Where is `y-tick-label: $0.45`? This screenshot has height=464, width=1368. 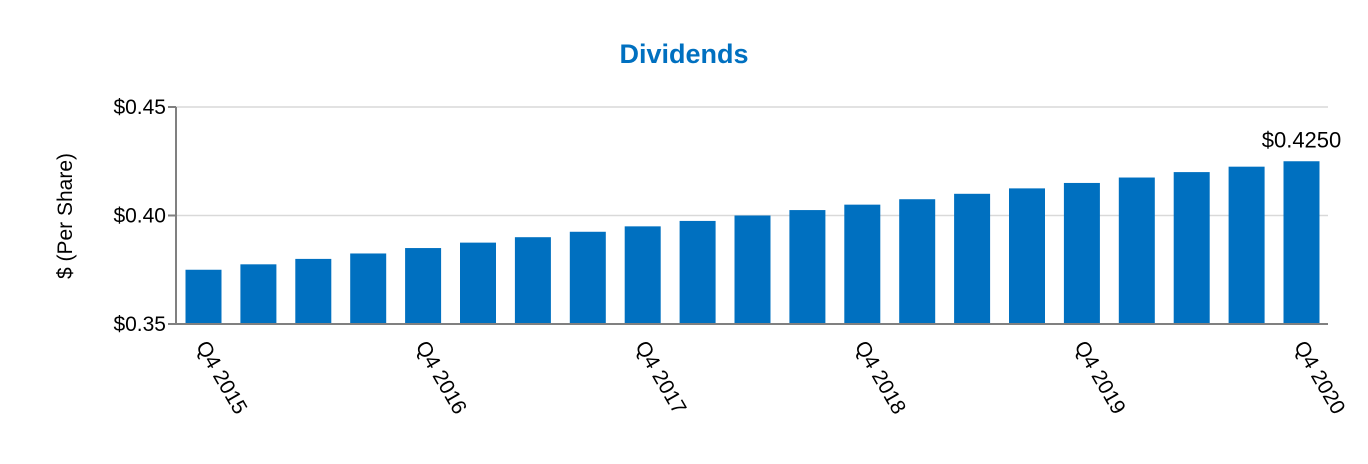 y-tick-label: $0.45 is located at coordinates (139, 107).